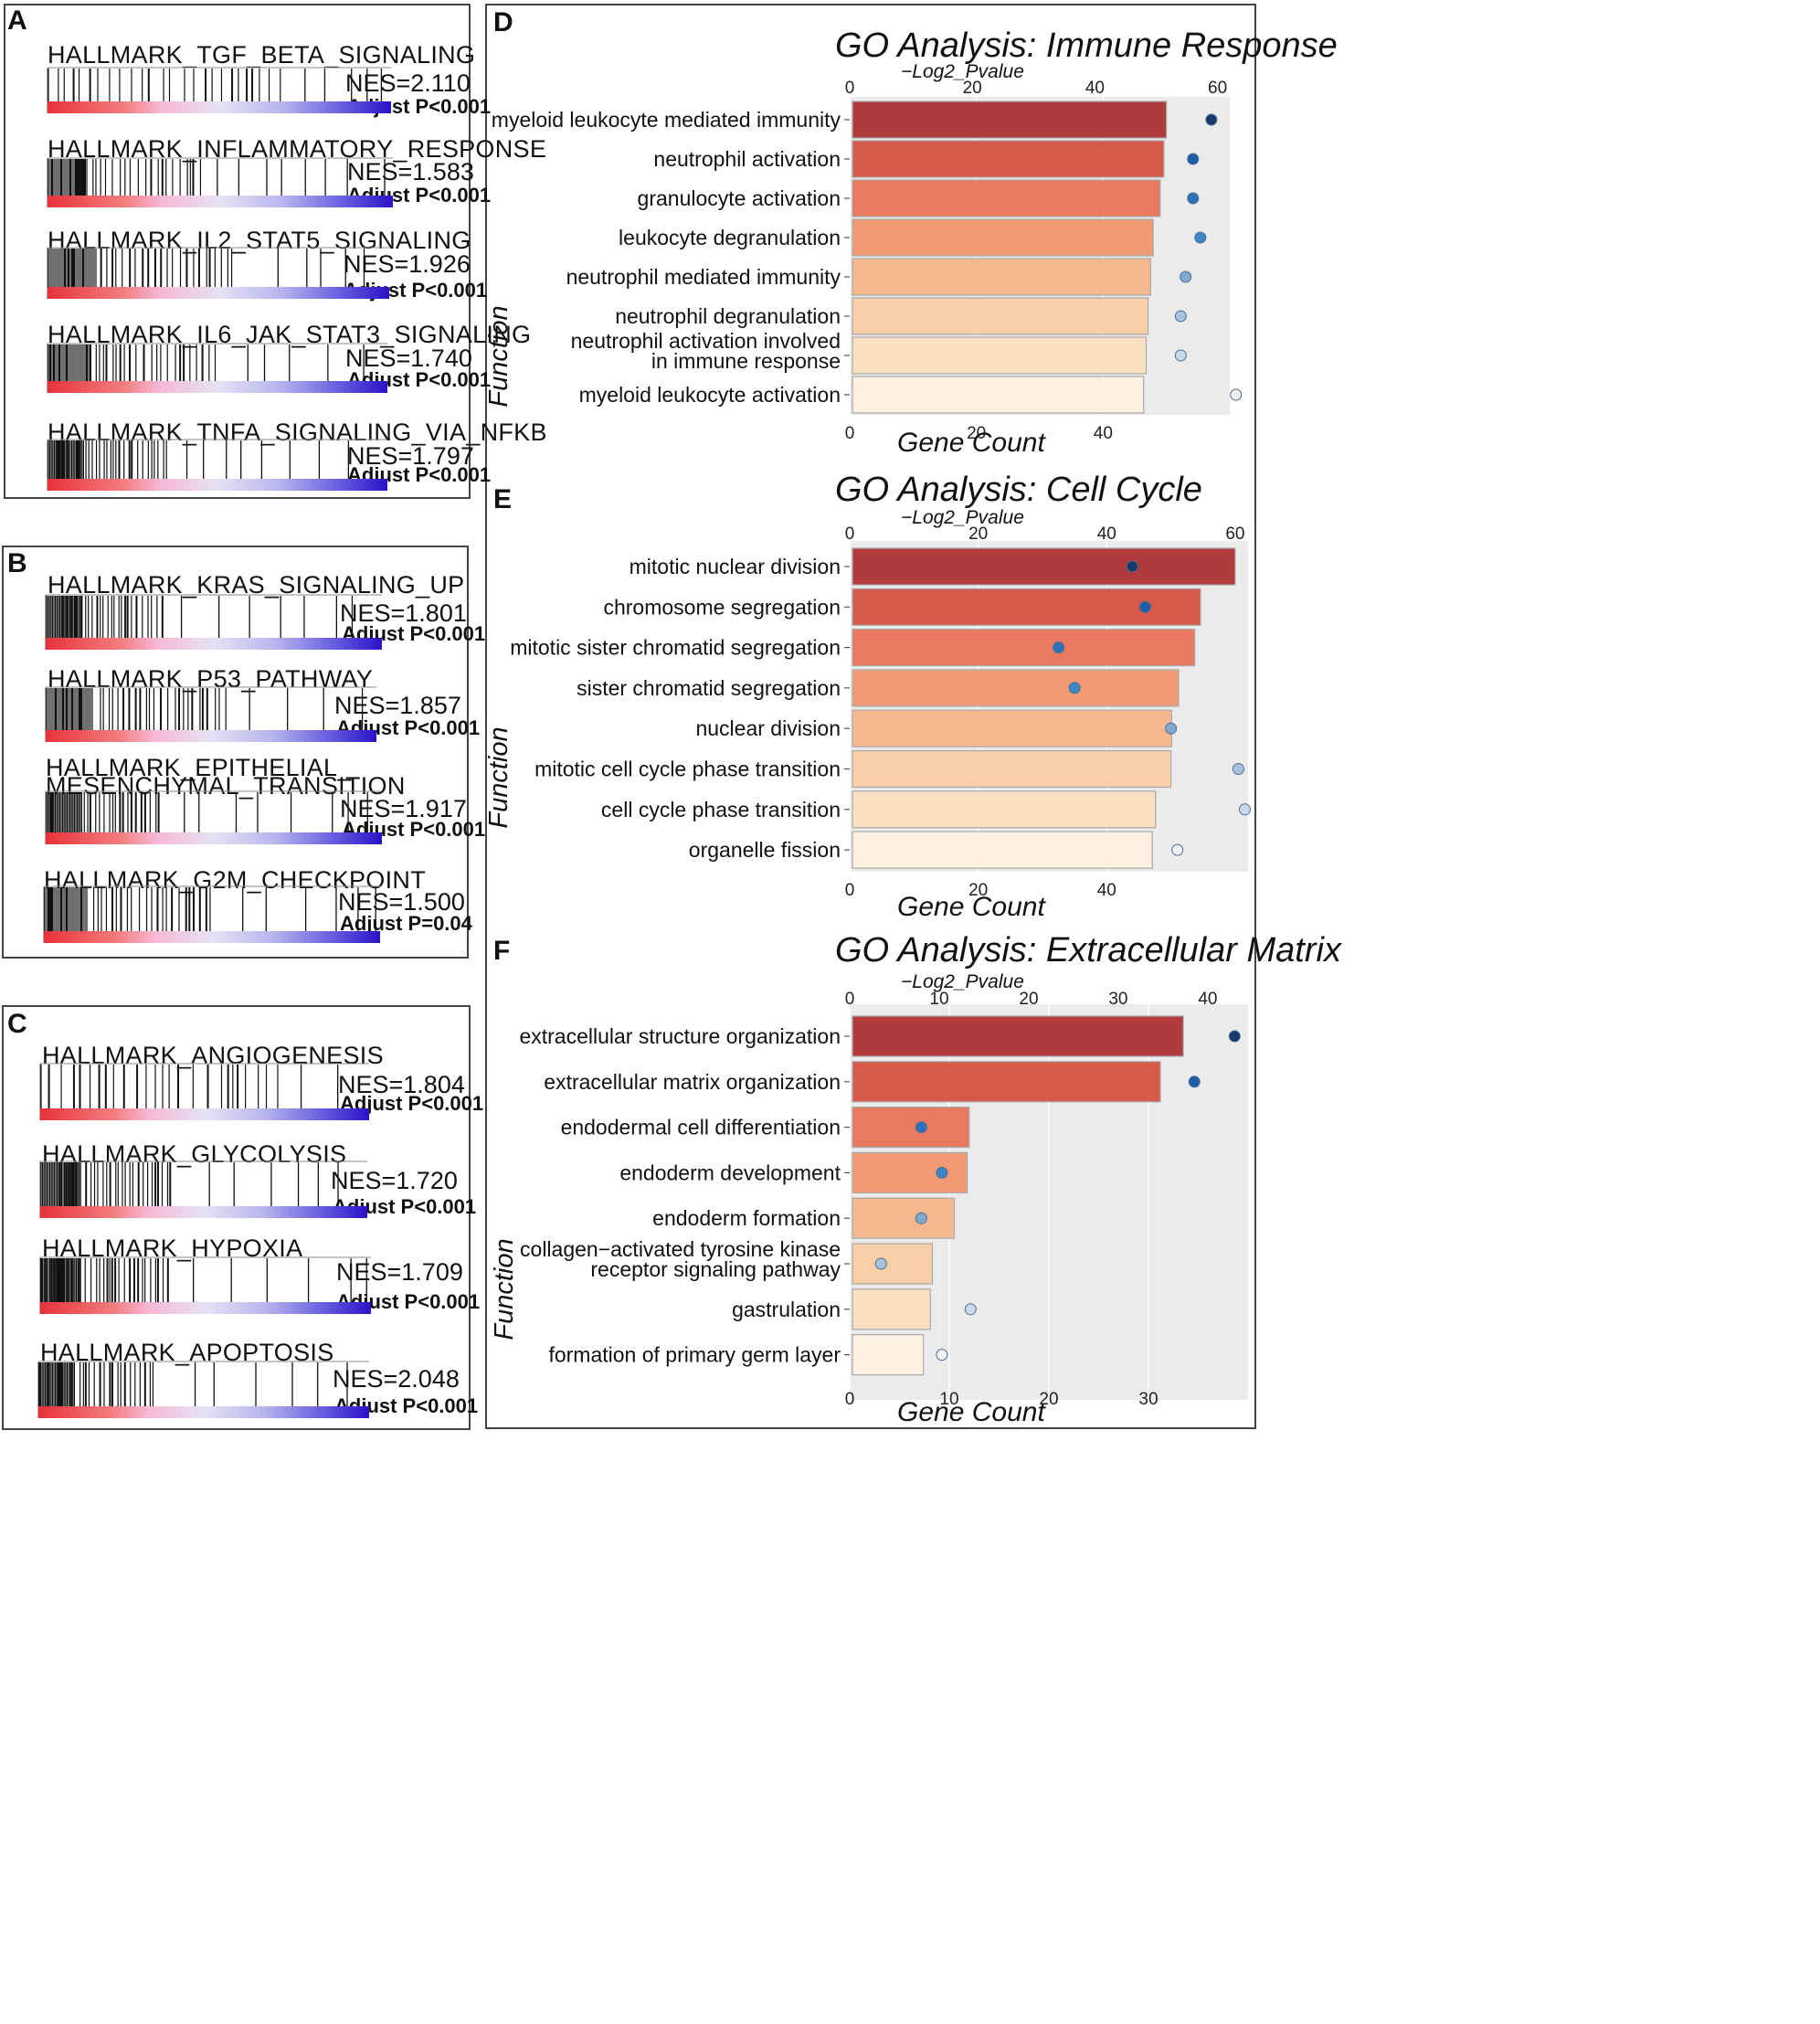 Image resolution: width=1820 pixels, height=2024 pixels. I want to click on gsea-name: HALLMARK_TGF_BETA_SIGNALING, so click(262, 55).